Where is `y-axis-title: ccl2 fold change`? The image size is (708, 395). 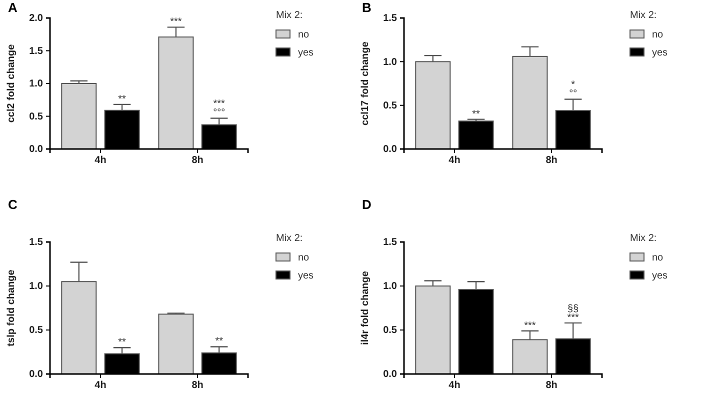 y-axis-title: ccl2 fold change is located at coordinates (11, 83).